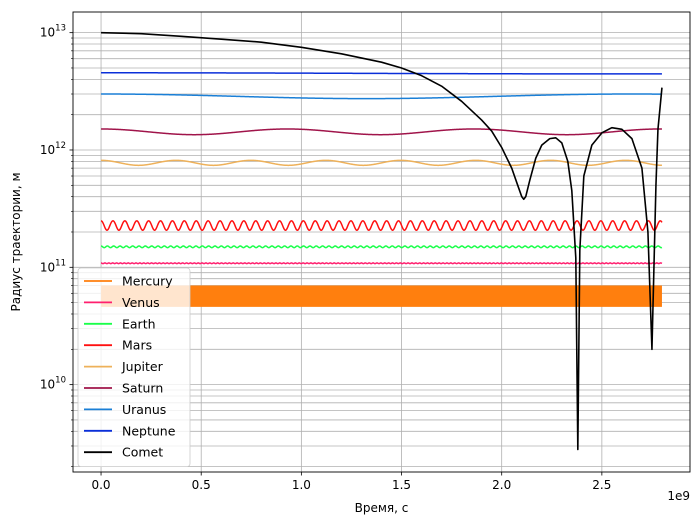  I want to click on series-line-earth, so click(381, 247).